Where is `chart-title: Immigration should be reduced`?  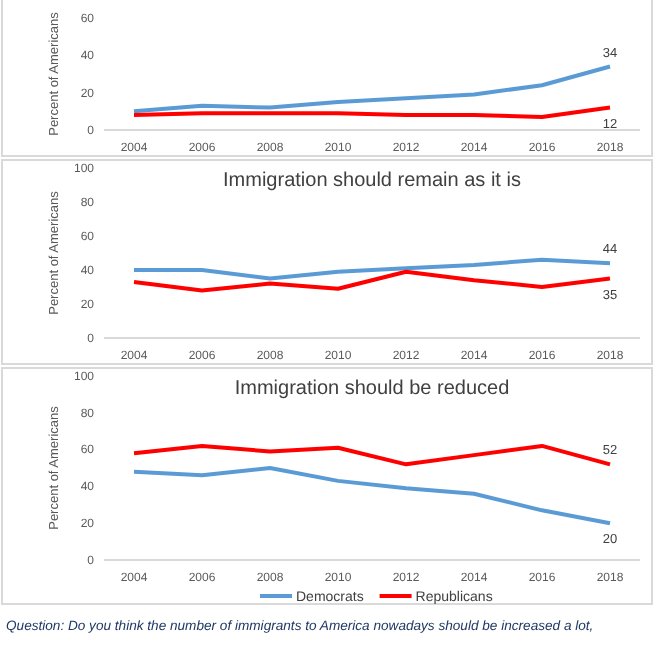
chart-title: Immigration should be reduced is located at coordinates (372, 389).